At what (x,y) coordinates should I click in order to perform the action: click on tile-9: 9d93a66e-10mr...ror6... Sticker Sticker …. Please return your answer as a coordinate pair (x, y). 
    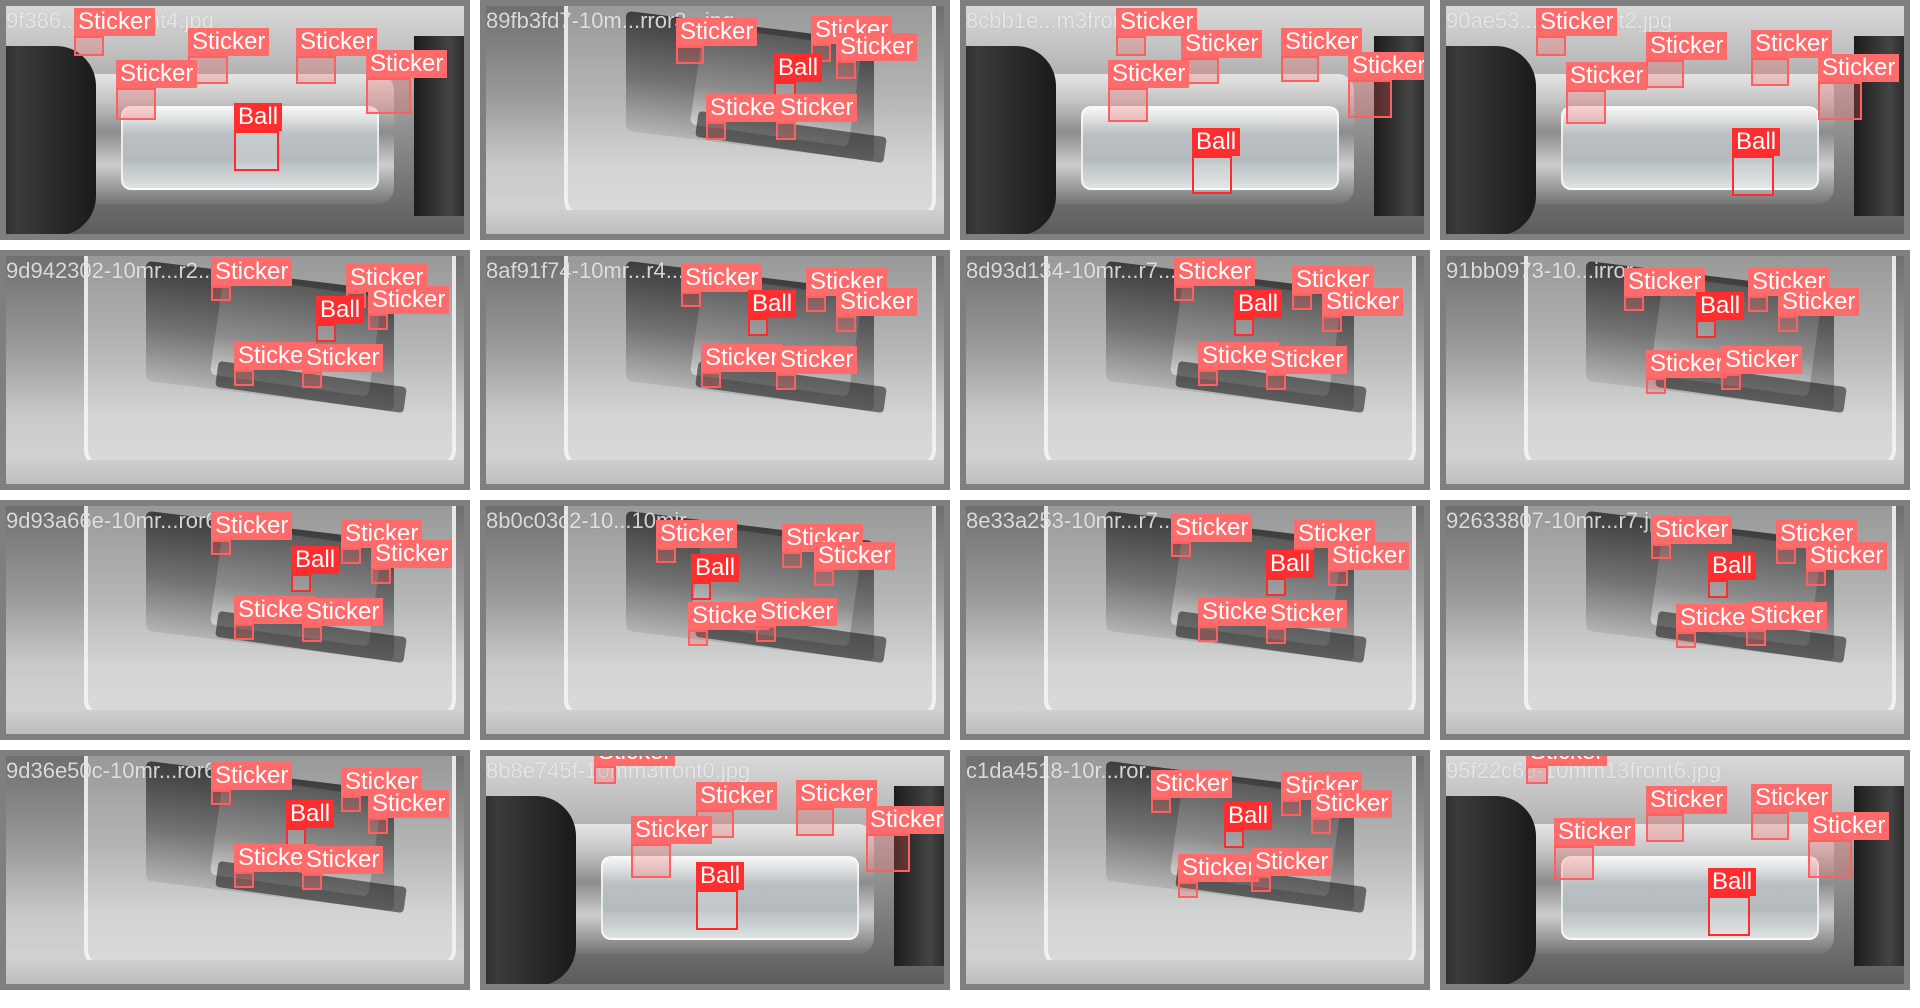
    Looking at the image, I should click on (235, 620).